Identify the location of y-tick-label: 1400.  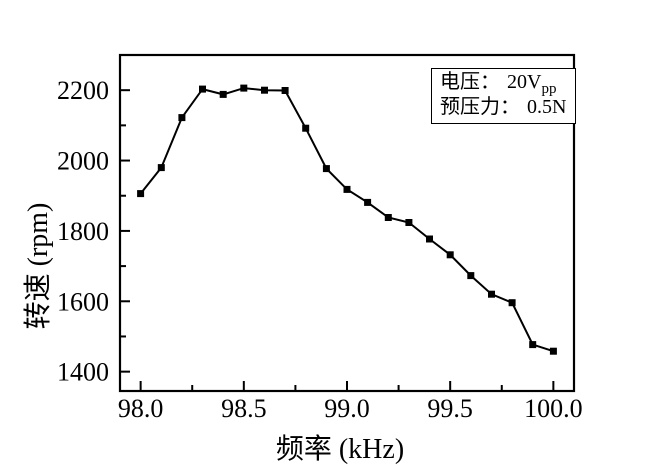
(83, 372).